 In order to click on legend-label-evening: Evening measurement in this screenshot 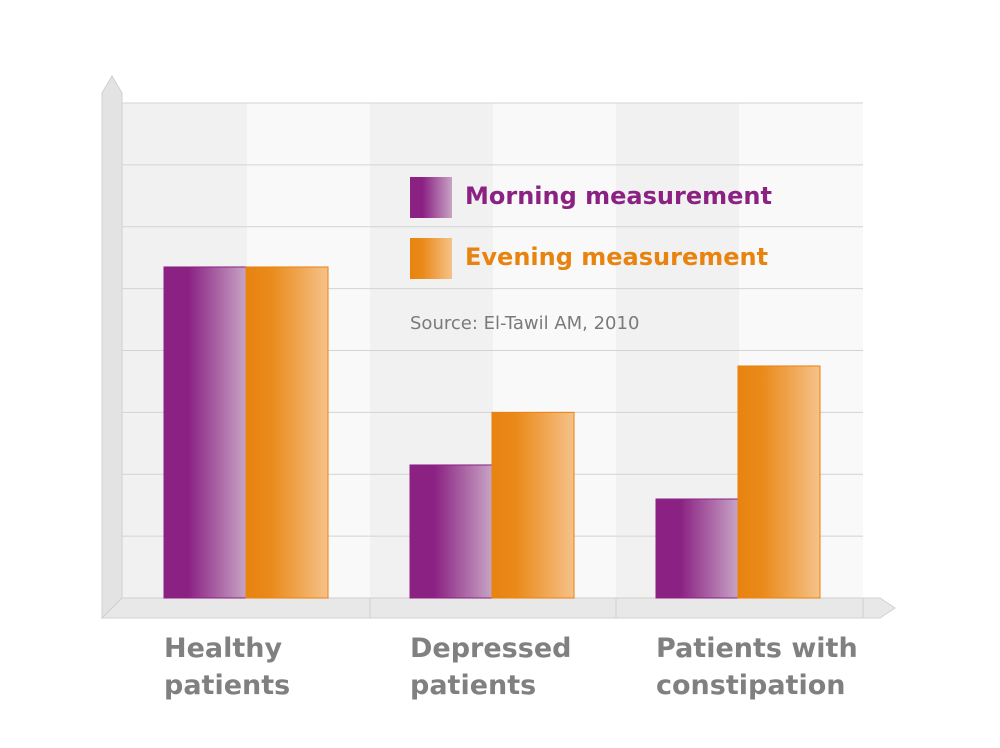, I will do `click(616, 257)`.